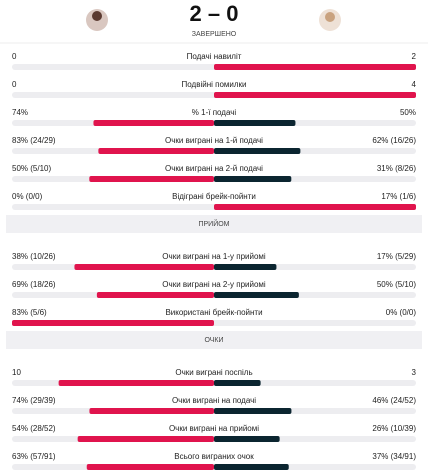 This screenshot has width=428, height=476. I want to click on right-value: 50% (5/10), so click(396, 284).